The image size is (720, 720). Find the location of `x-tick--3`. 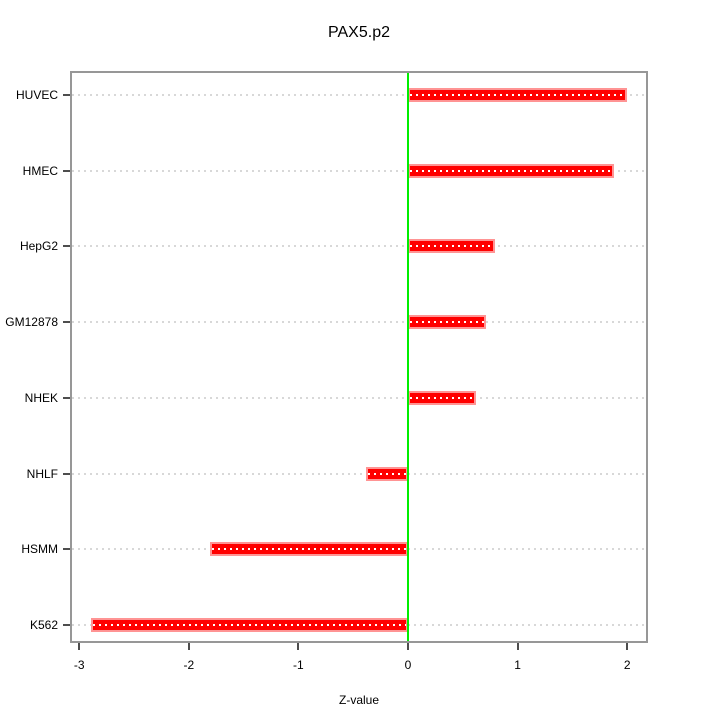

x-tick--3 is located at coordinates (79, 646).